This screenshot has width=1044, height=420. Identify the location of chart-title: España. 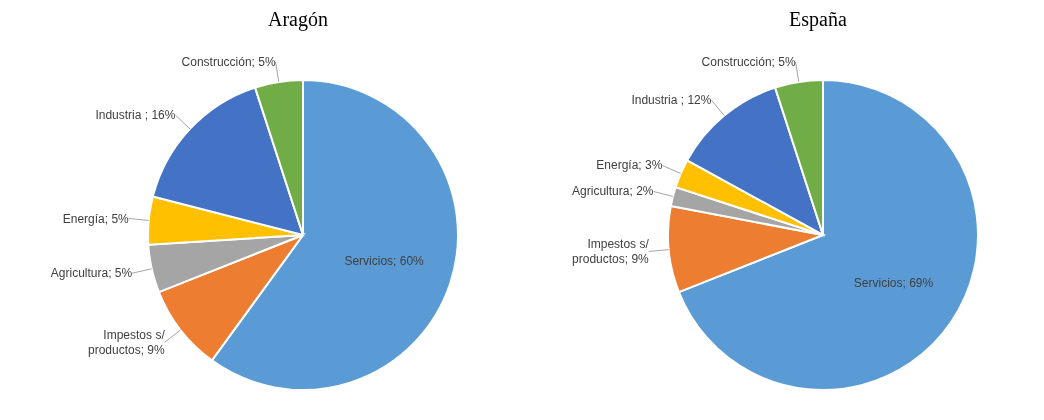
(818, 20).